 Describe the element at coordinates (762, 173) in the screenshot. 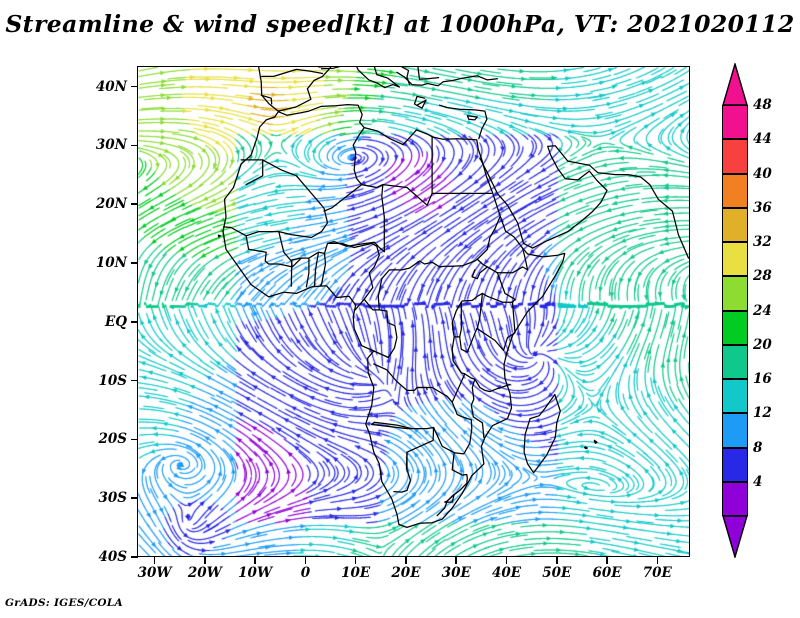

I see `colorbar-tick-label-40: 40` at that location.